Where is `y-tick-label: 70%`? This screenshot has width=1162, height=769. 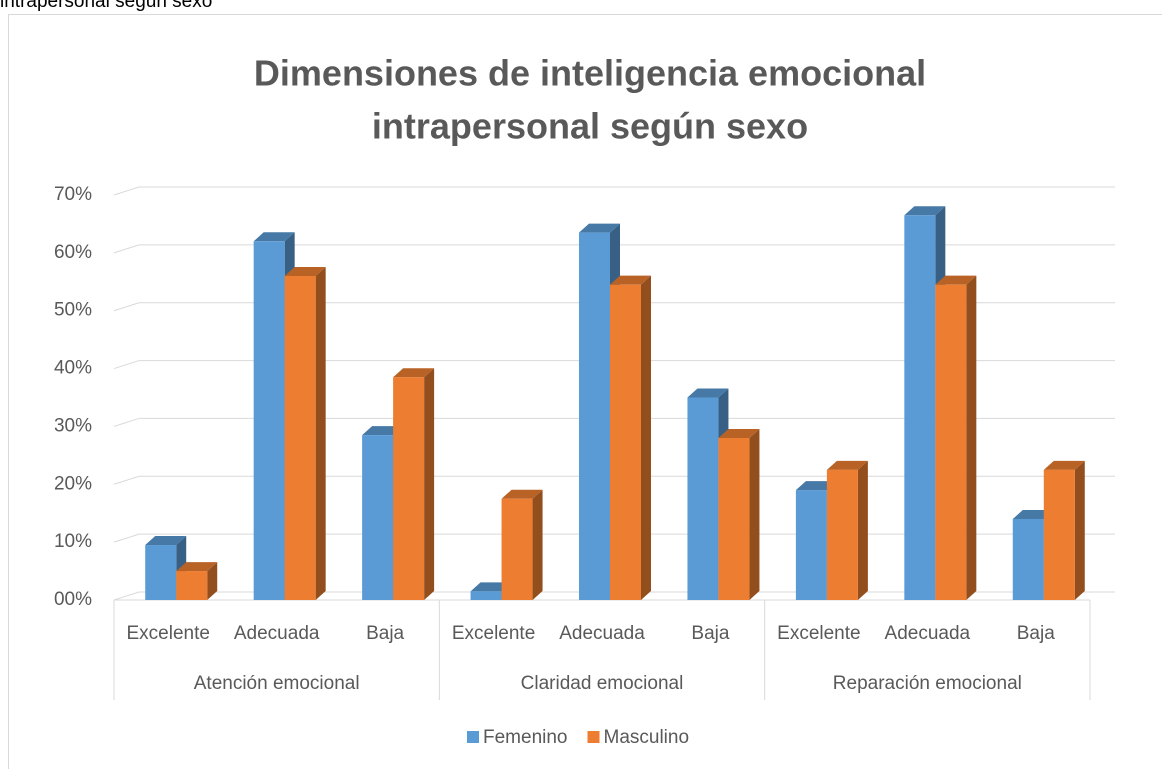 y-tick-label: 70% is located at coordinates (73, 194).